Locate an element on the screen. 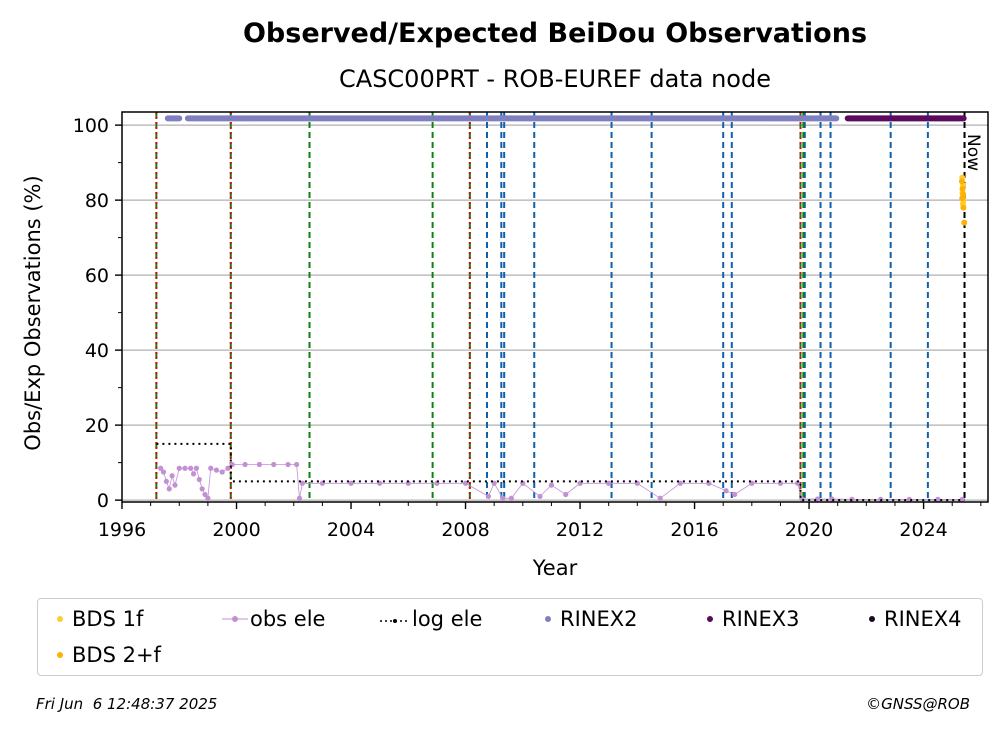  legend-marker-rinex3 is located at coordinates (710, 619).